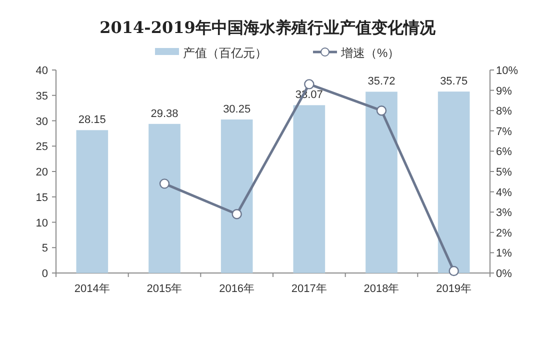  What do you see at coordinates (42, 147) in the screenshot?
I see `y-tick-label: 25` at bounding box center [42, 147].